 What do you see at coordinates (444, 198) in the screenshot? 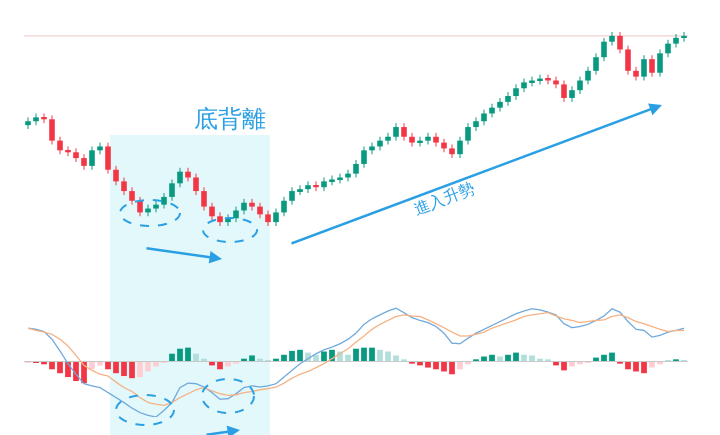
I see `annotation: 進入升勢` at bounding box center [444, 198].